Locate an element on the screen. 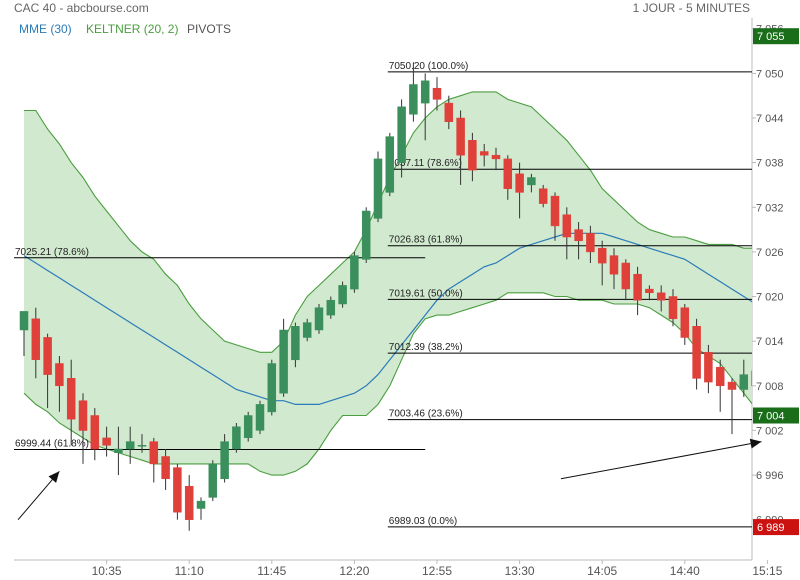 The width and height of the screenshot is (800, 580). y-tick-label: 7 014 is located at coordinates (770, 342).